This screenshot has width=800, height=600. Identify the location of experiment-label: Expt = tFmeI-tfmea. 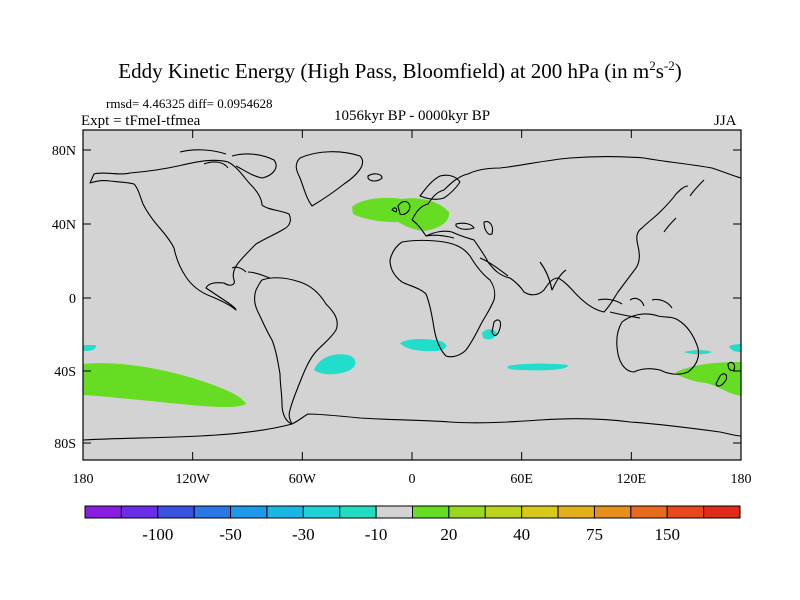
(141, 121).